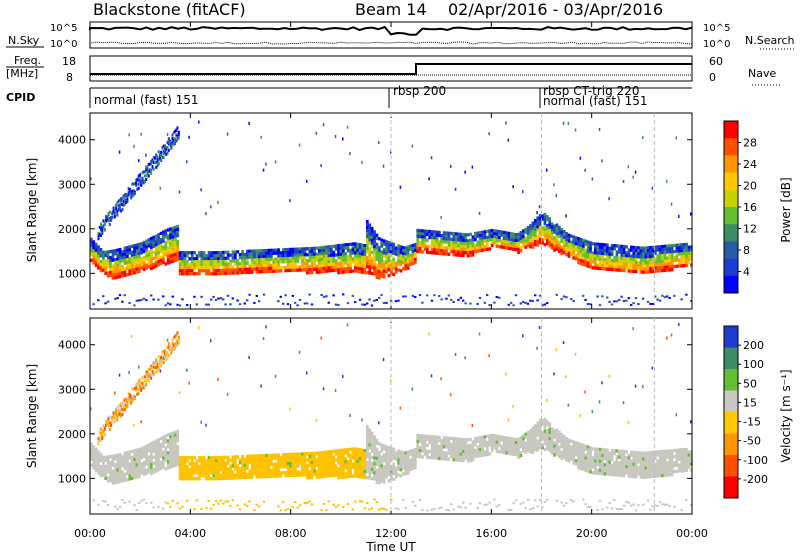  What do you see at coordinates (731, 130) in the screenshot?
I see `colorbar-swatch` at bounding box center [731, 130].